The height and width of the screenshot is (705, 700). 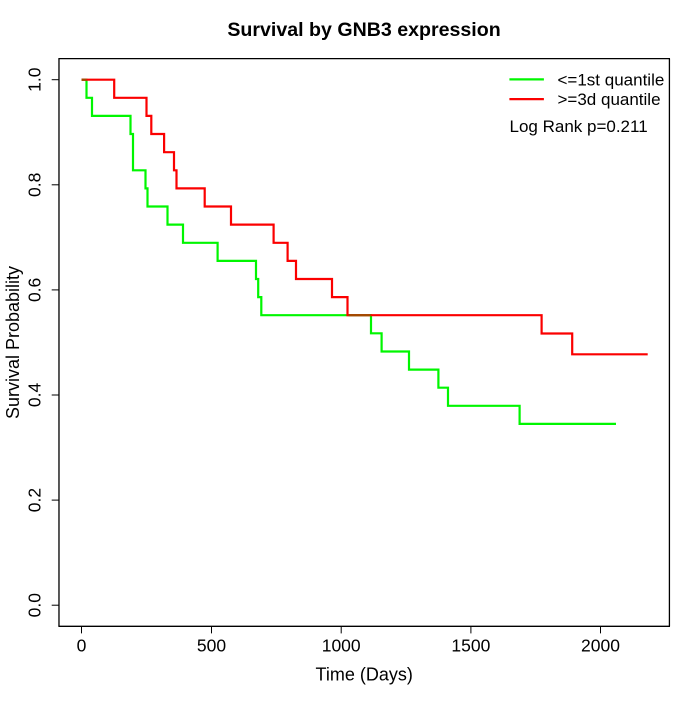 What do you see at coordinates (341, 646) in the screenshot?
I see `svg-text: 1000` at bounding box center [341, 646].